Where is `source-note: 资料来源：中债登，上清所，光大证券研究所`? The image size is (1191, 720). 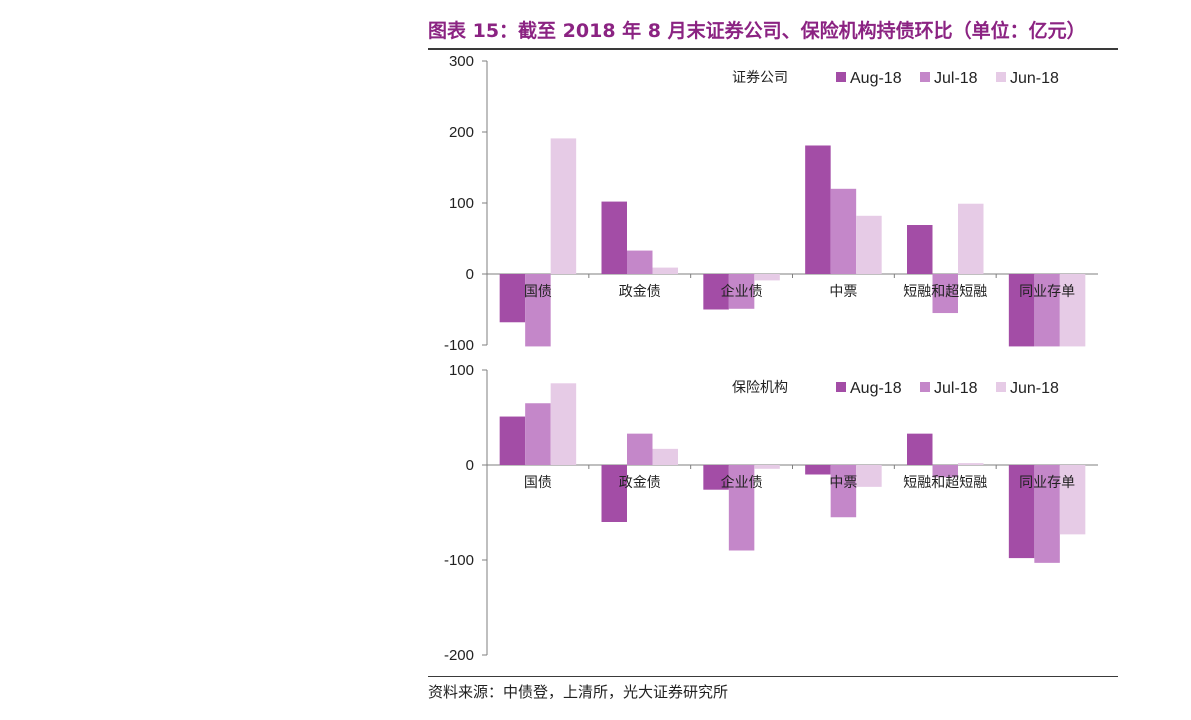
source-note: 资料来源：中债登，上清所，光大证券研究所 is located at coordinates (578, 692).